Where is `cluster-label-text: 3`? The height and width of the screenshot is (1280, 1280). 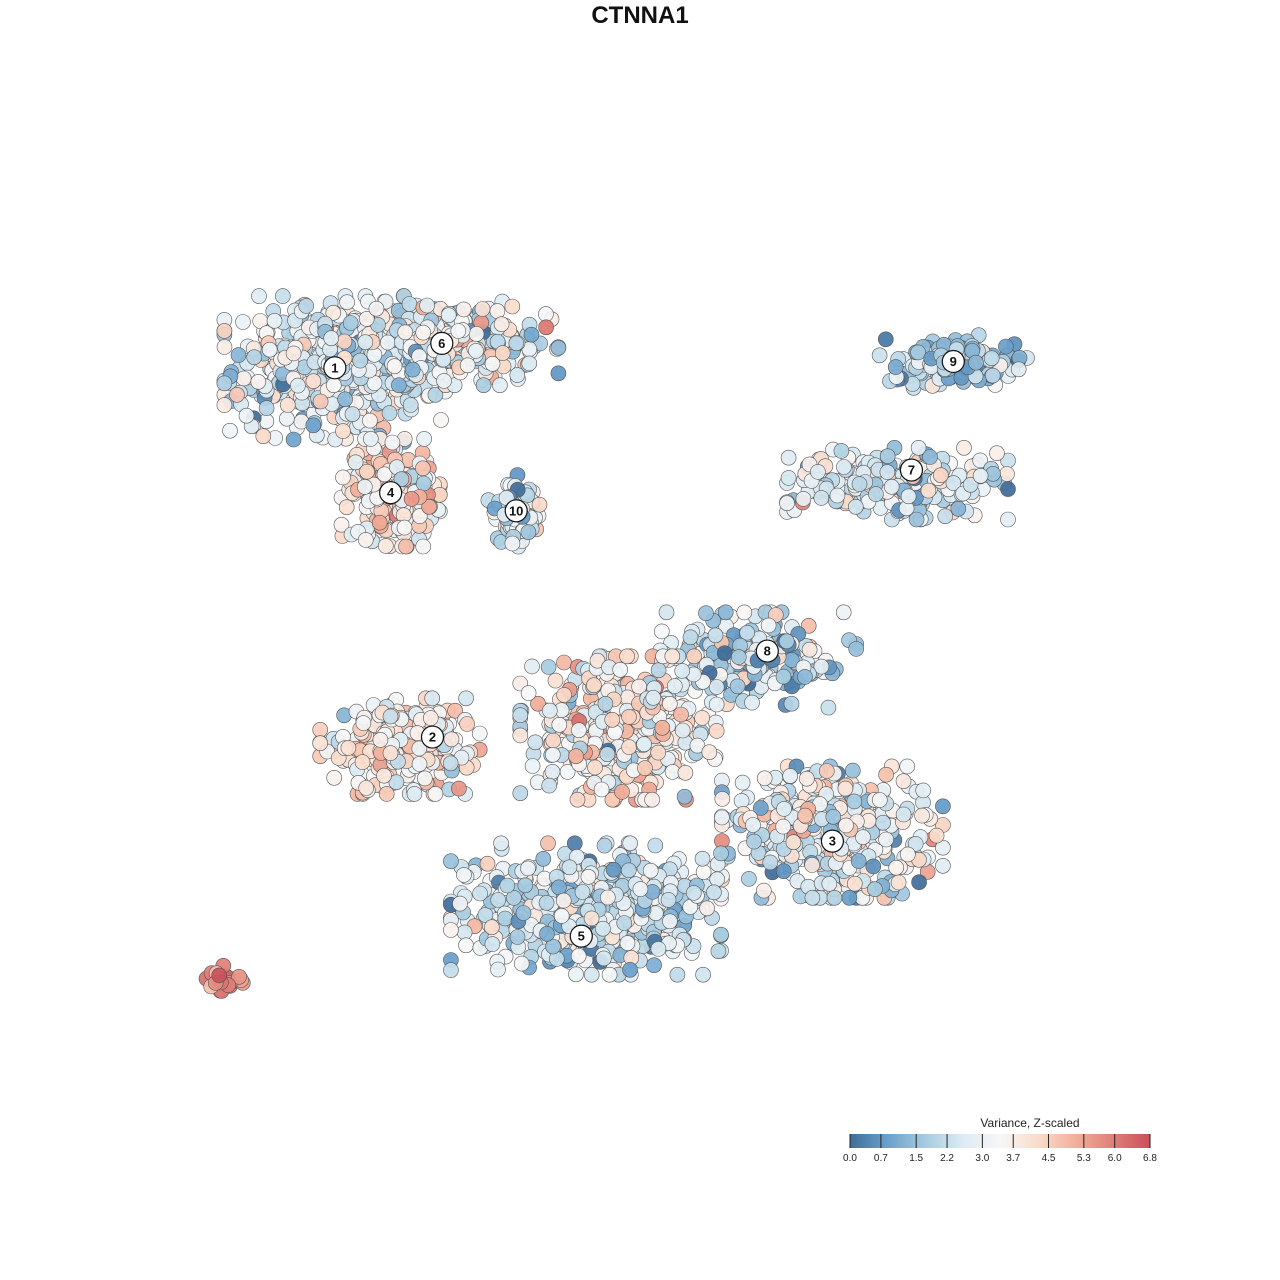 cluster-label-text: 3 is located at coordinates (832, 841).